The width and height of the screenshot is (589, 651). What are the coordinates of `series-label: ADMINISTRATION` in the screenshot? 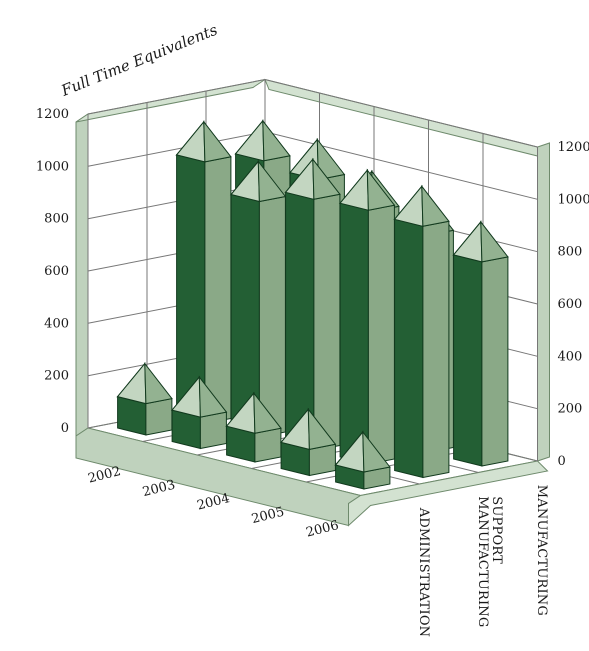 It's located at (423, 572).